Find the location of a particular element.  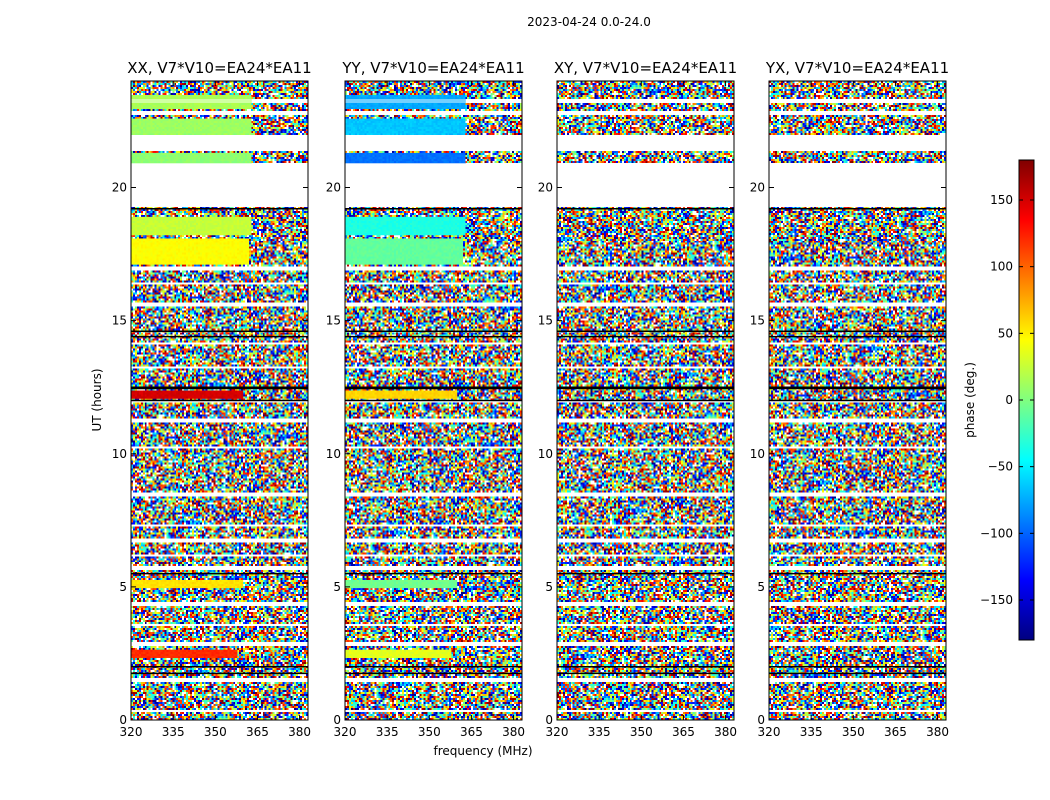

colorbar: 150 100 50 0 −50 −100 −150 is located at coordinates (1007, 400).